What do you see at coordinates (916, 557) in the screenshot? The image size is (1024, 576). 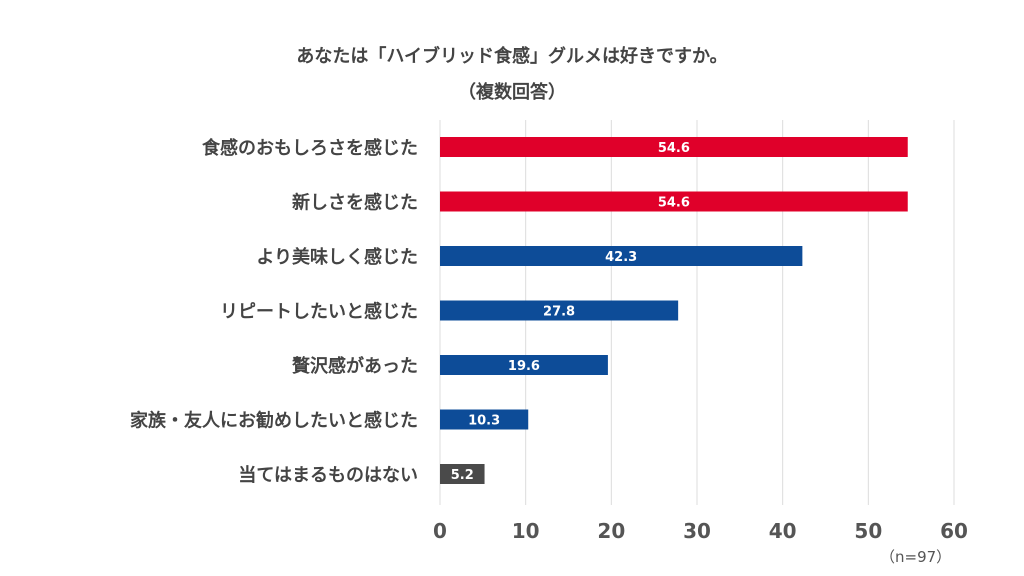 I see `sample-size-note: （n=97）` at bounding box center [916, 557].